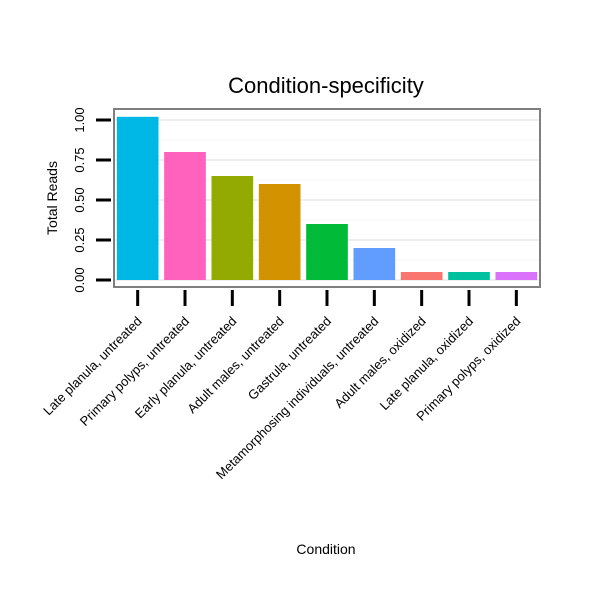 This screenshot has width=600, height=600. What do you see at coordinates (79, 199) in the screenshot?
I see `y-tick-label: 0.50` at bounding box center [79, 199].